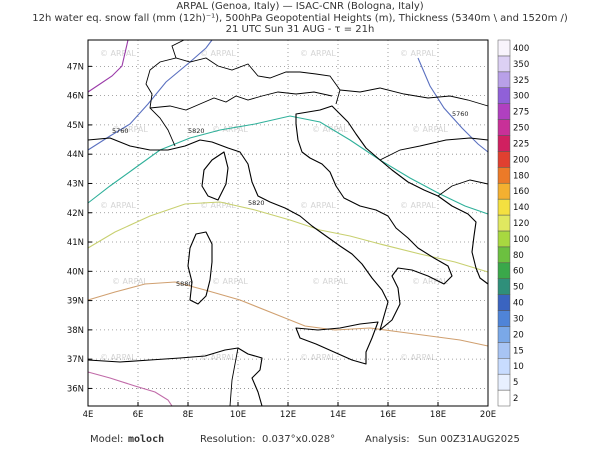 This screenshot has width=600, height=450. I want to click on x-tick-label: 4E, so click(88, 415).